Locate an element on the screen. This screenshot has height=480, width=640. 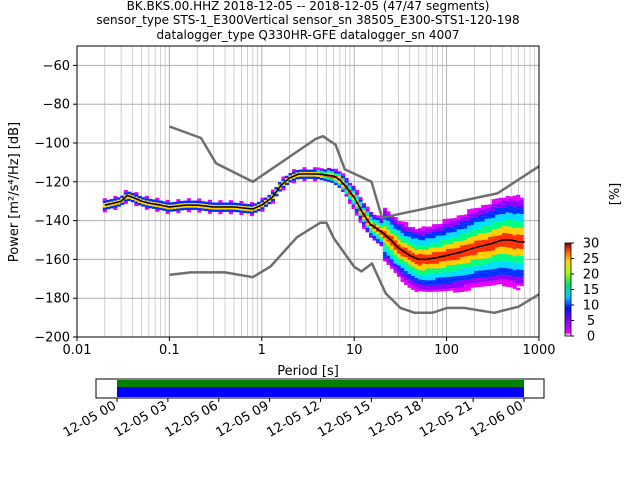
x-tick-label: 10 is located at coordinates (354, 350).